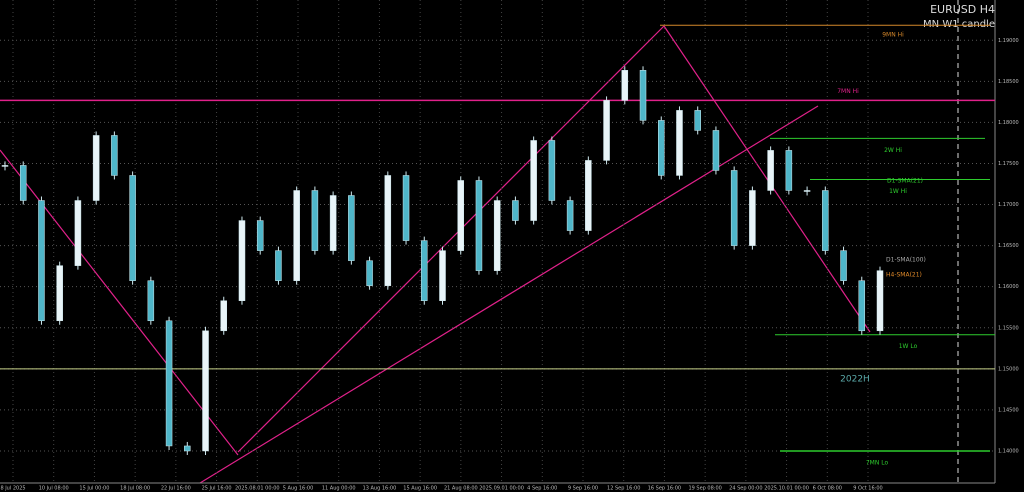 Image resolution: width=1024 pixels, height=492 pixels. Describe the element at coordinates (54, 489) in the screenshot. I see `x-tick-label: 10 Jul 08:00` at that location.